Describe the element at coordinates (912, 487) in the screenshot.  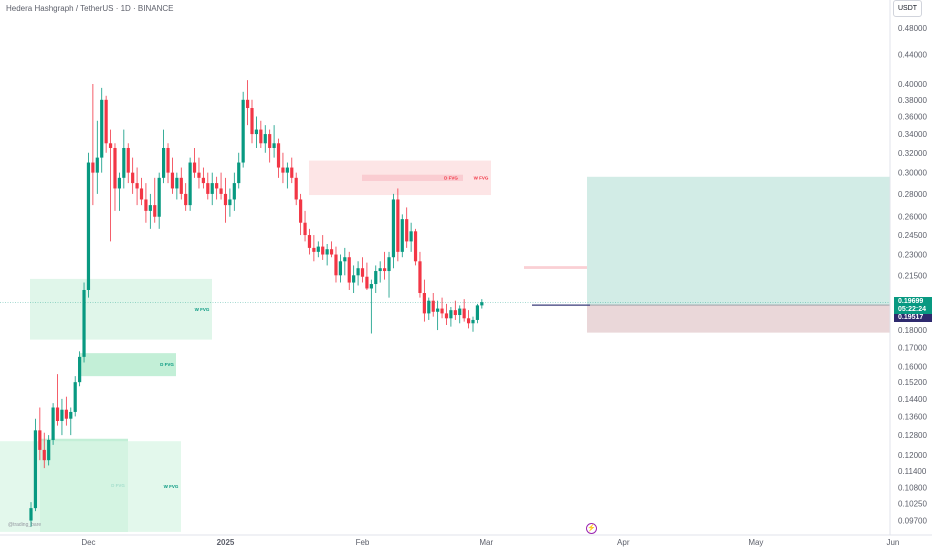
I see `price-tick-label: 0.10800` at that location.